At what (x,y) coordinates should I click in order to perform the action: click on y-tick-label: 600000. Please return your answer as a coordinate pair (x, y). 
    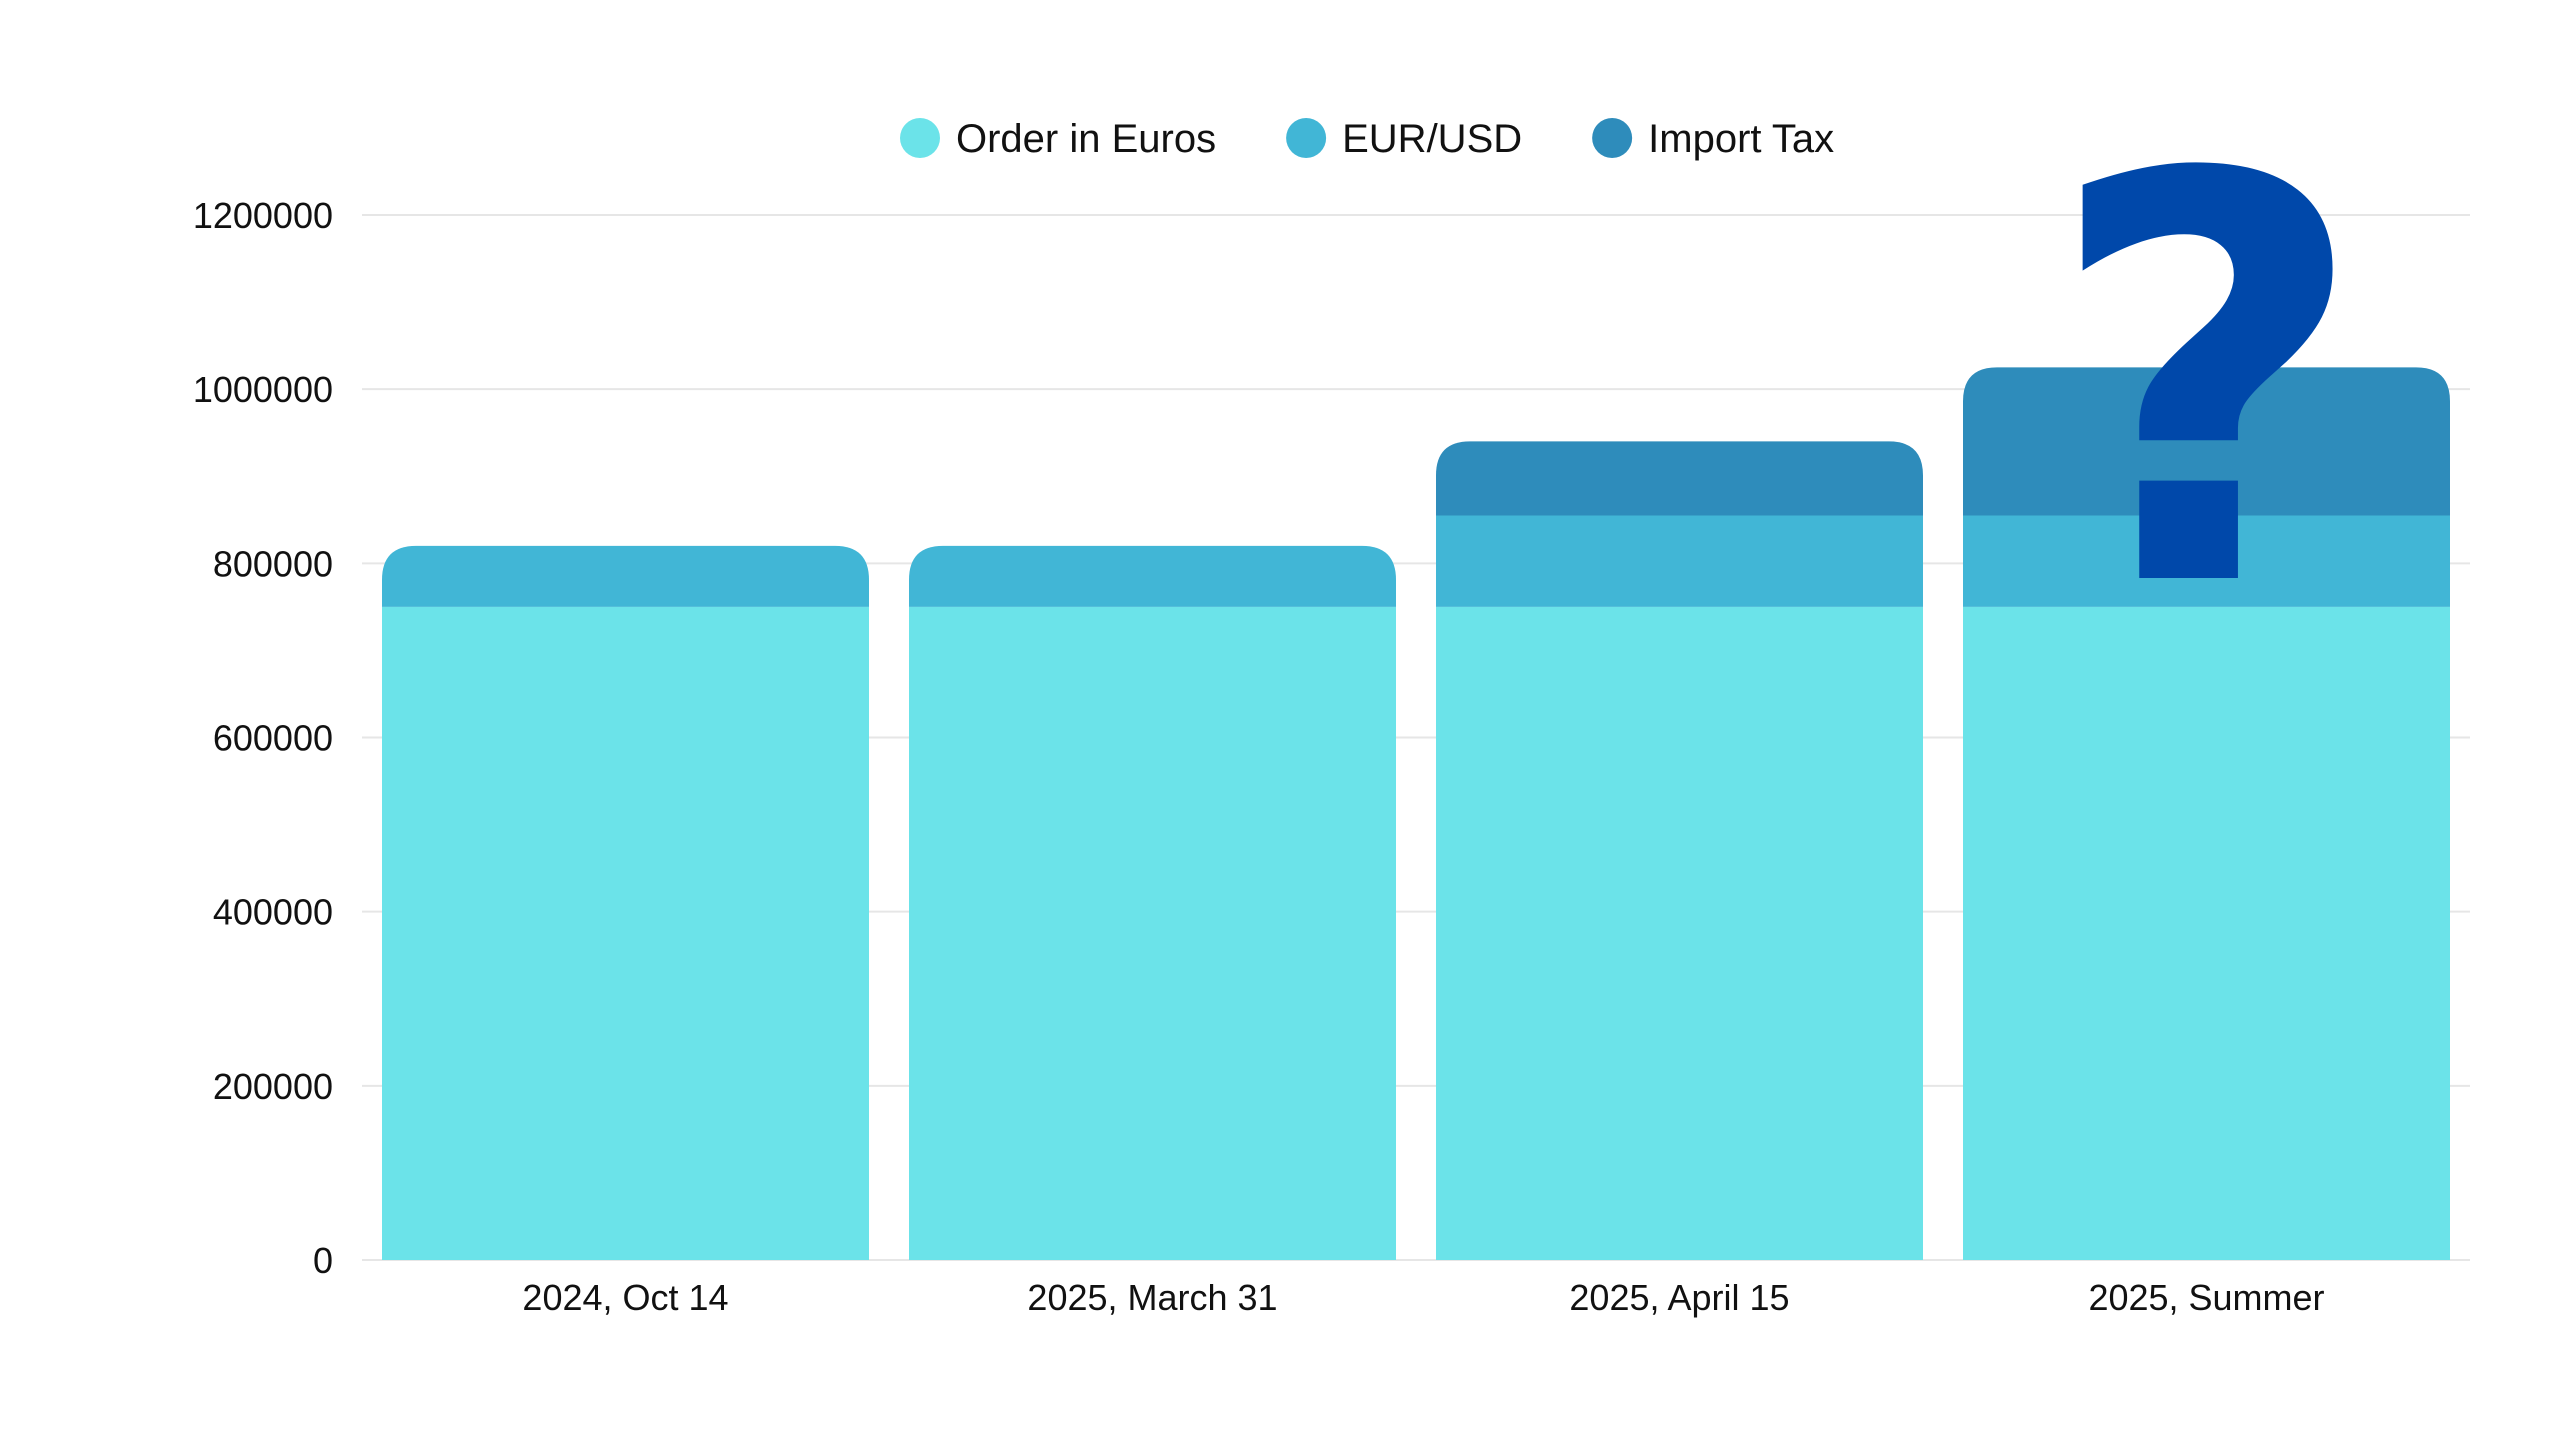
    Looking at the image, I should click on (273, 738).